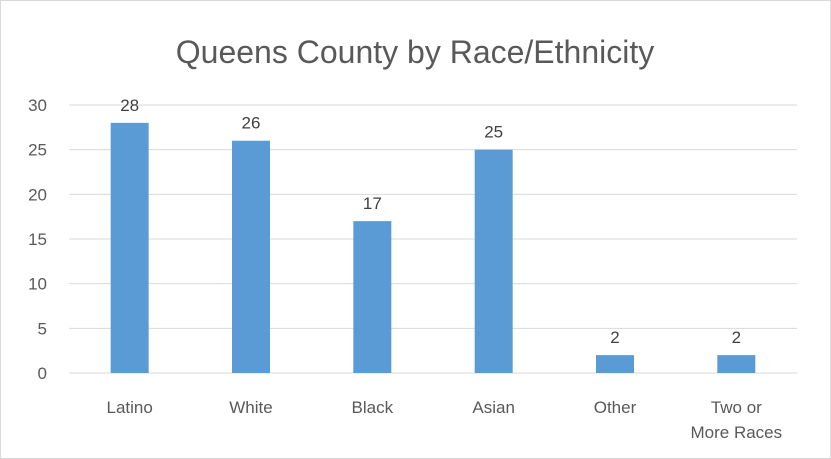 The image size is (831, 459). Describe the element at coordinates (42, 328) in the screenshot. I see `y-tick-label: 5` at that location.